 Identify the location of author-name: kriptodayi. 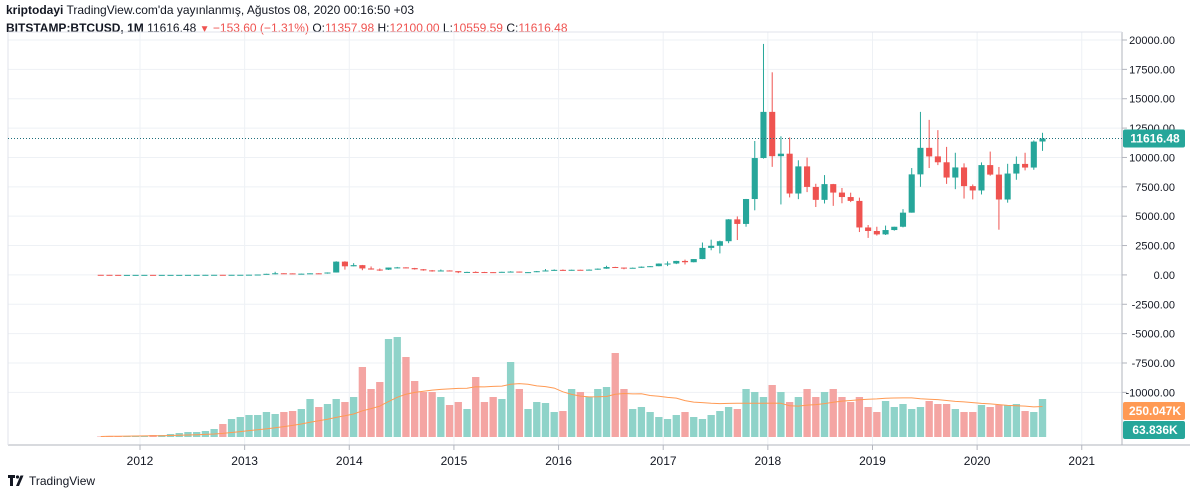
(35, 10).